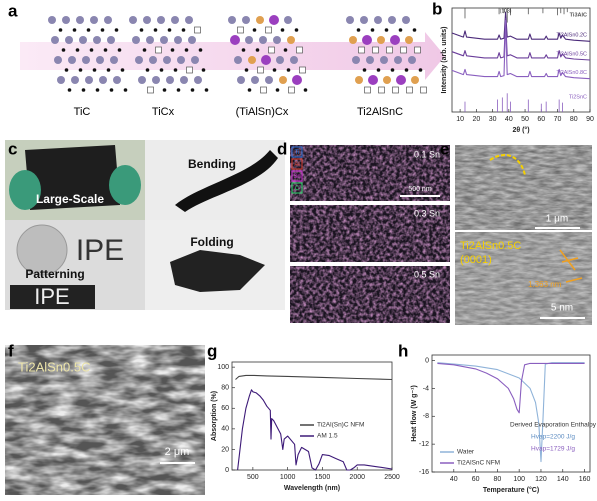 The image size is (597, 501). Describe the element at coordinates (545, 284) in the screenshot. I see `spacing-label: 1.363 nm` at that location.